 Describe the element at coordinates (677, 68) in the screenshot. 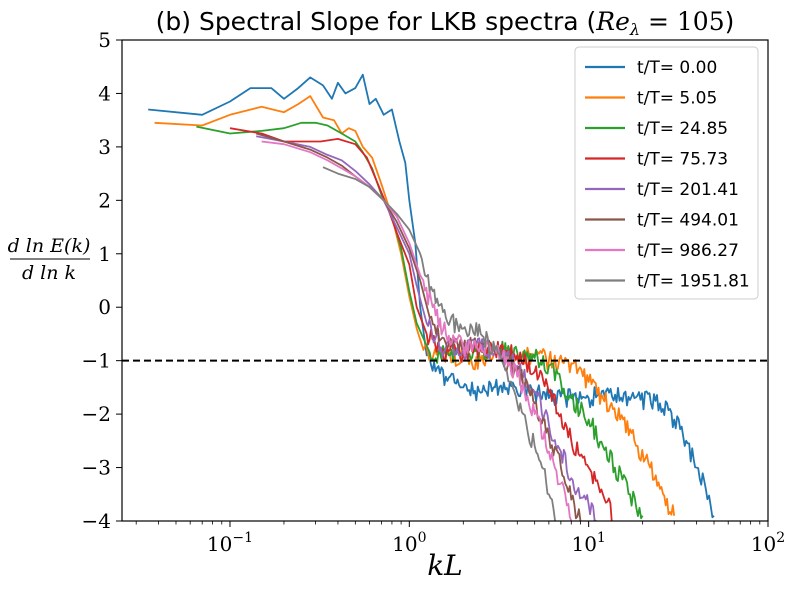

I see `legend-label: t/T= 0.00` at that location.